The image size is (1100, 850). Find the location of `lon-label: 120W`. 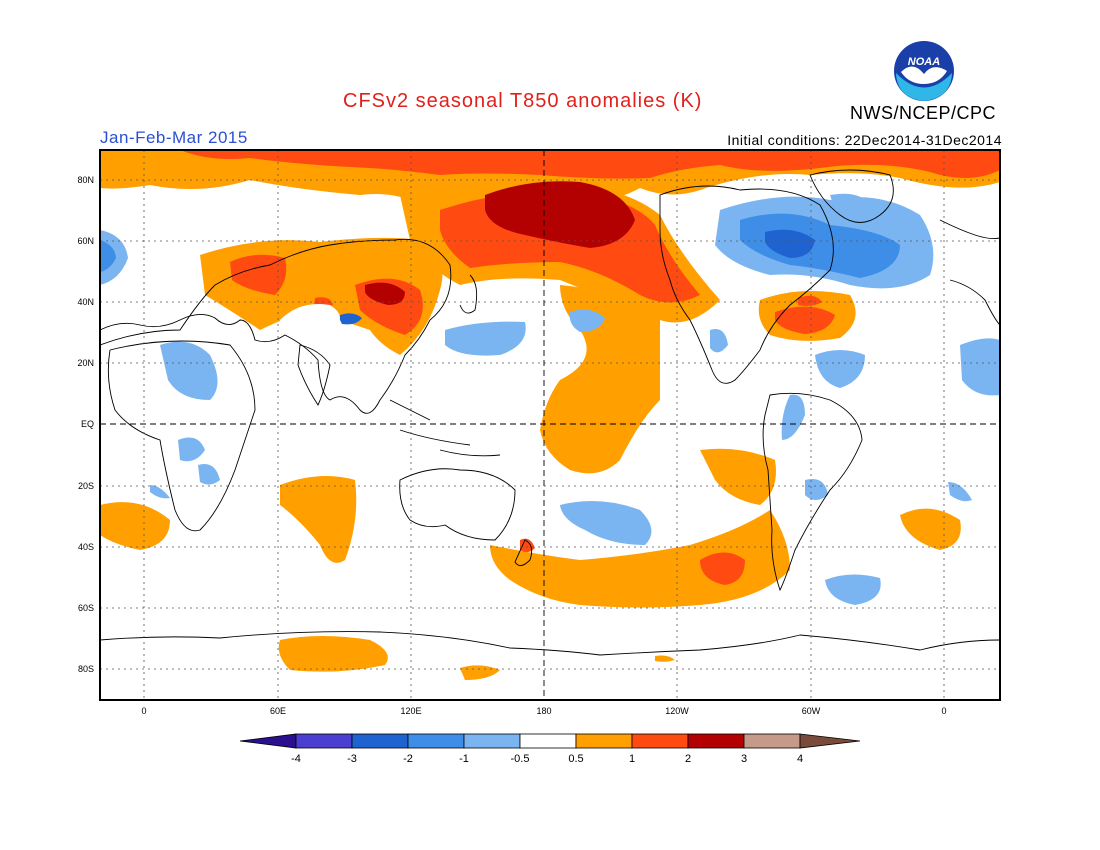

lon-label: 120W is located at coordinates (677, 711).